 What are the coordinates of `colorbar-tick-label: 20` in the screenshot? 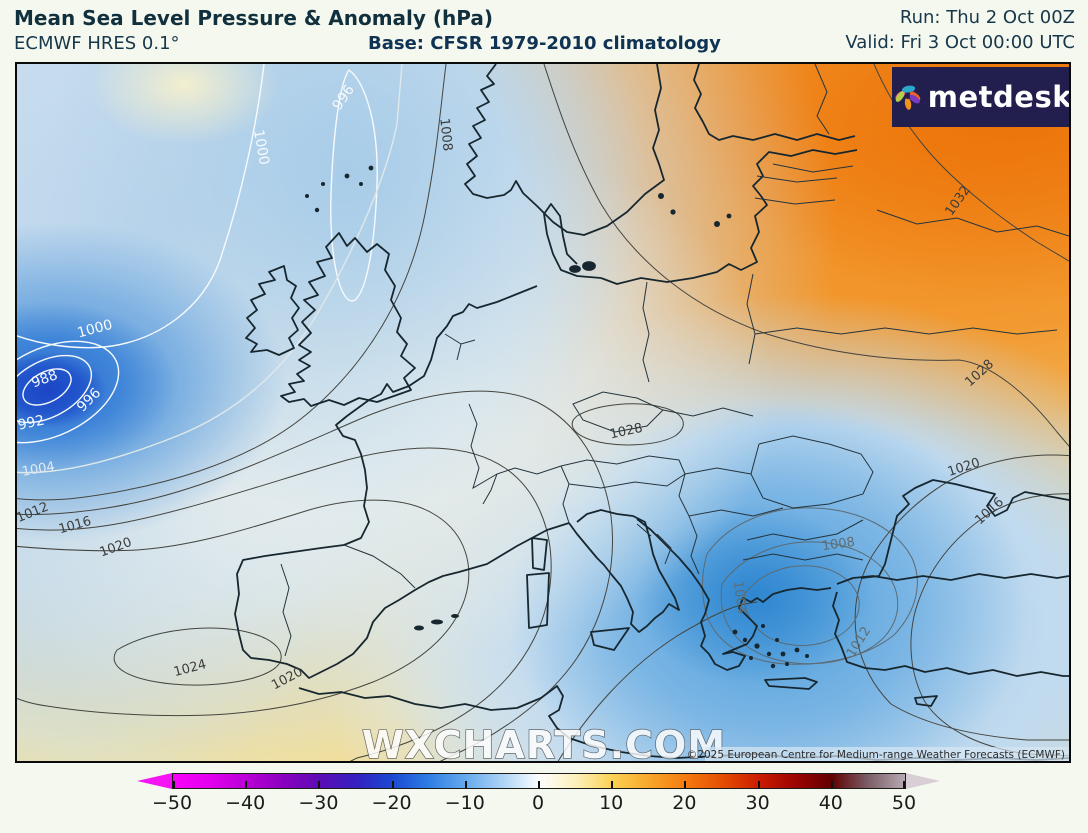 It's located at (684, 803).